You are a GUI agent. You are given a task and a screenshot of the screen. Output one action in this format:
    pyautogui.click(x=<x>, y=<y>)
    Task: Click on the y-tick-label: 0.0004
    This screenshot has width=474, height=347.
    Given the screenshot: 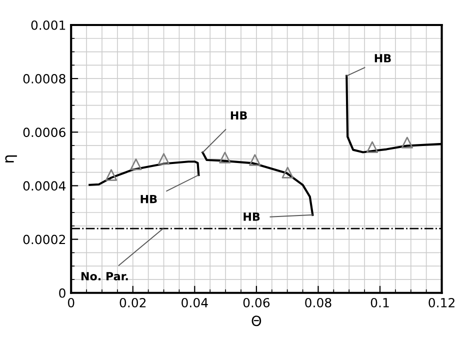 What is the action you would take?
    pyautogui.click(x=44, y=186)
    